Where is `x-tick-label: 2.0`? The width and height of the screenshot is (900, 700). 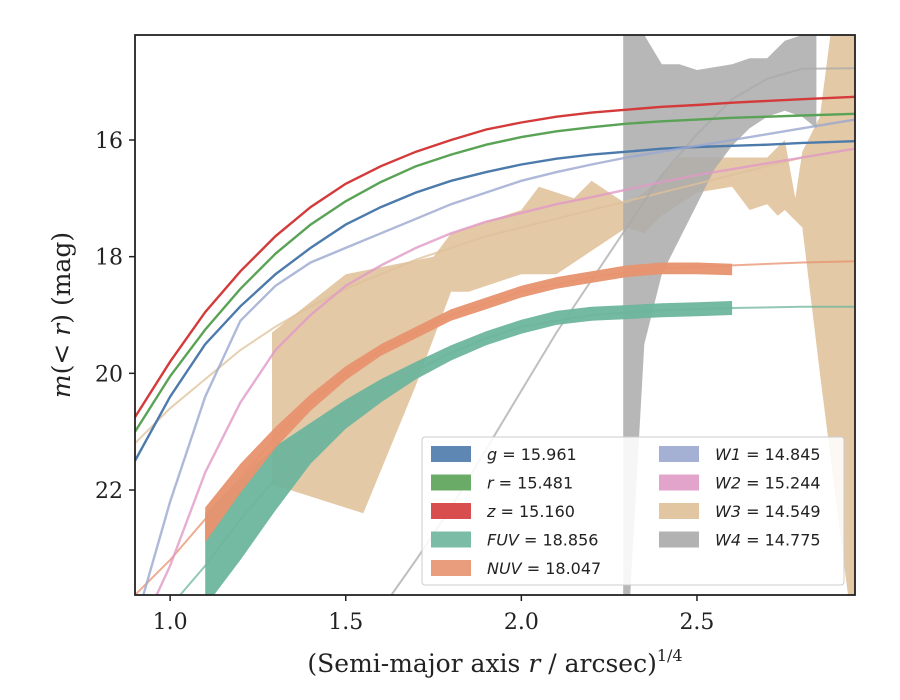
x-tick-label: 2.0 is located at coordinates (521, 622).